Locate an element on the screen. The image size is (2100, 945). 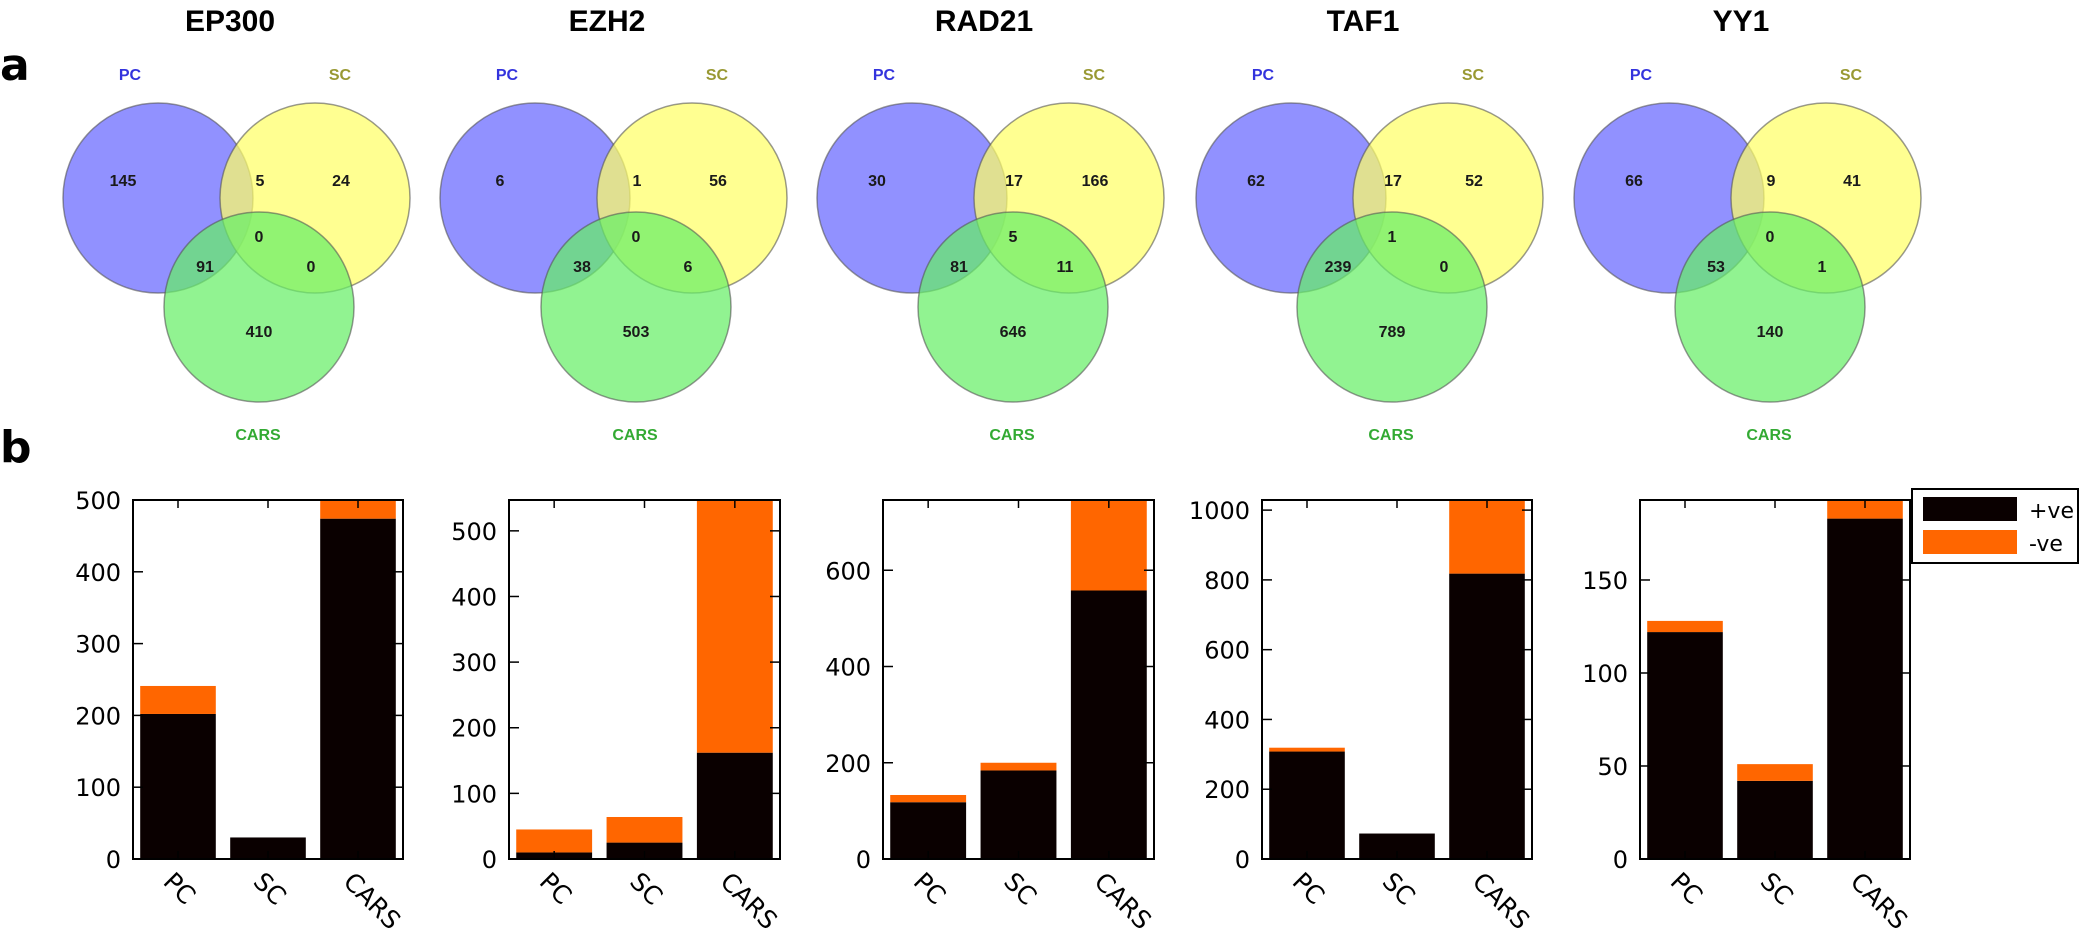
venn-taf1: TAF1 PC SC CARS 62 17 52 239 1 0 789 is located at coordinates (1369, 224).